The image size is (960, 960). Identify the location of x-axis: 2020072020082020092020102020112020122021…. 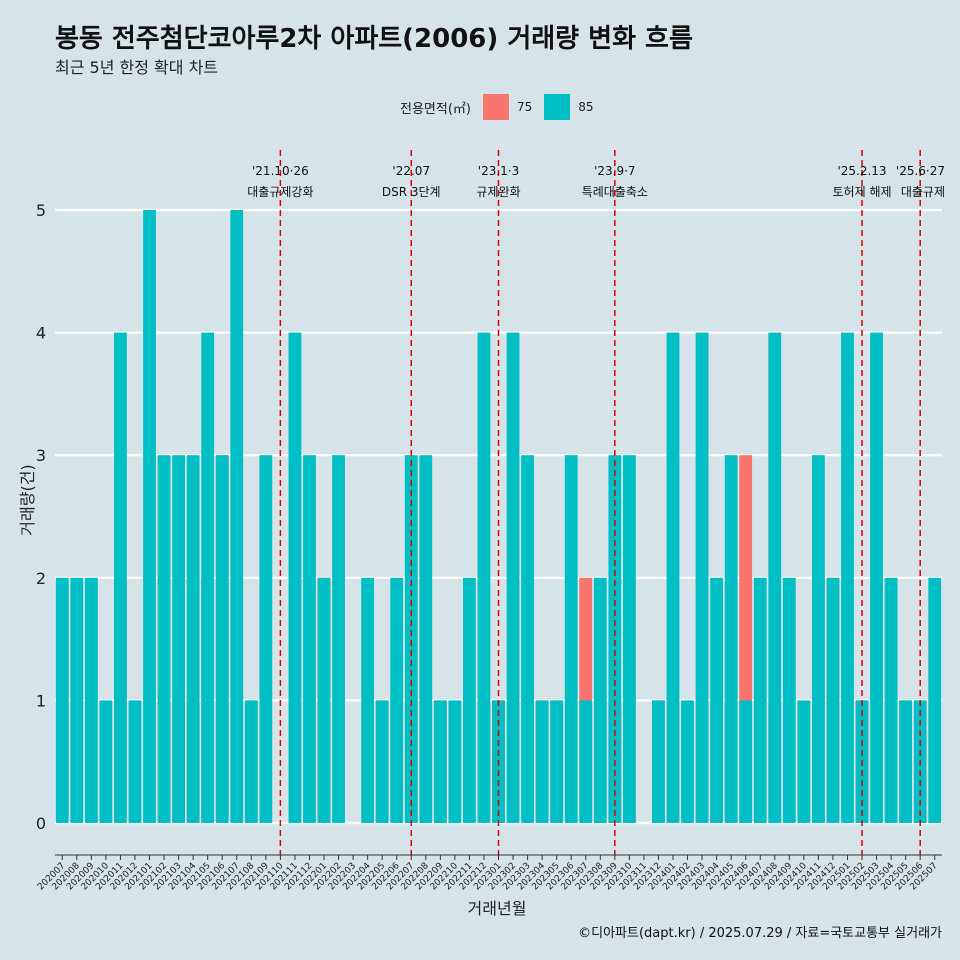
(489, 873).